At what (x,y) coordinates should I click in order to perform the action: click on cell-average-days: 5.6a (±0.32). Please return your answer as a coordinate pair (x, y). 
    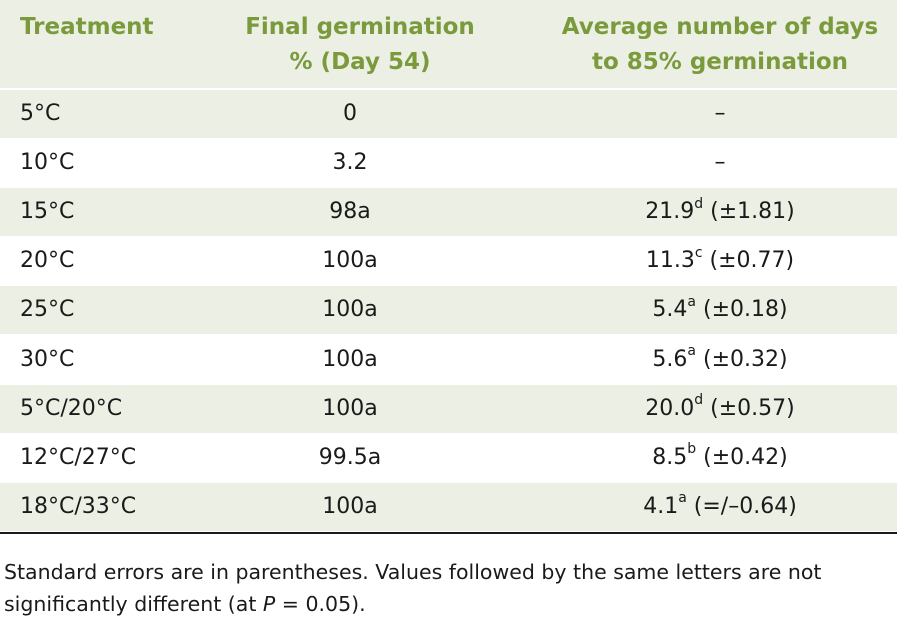
    Looking at the image, I should click on (720, 360).